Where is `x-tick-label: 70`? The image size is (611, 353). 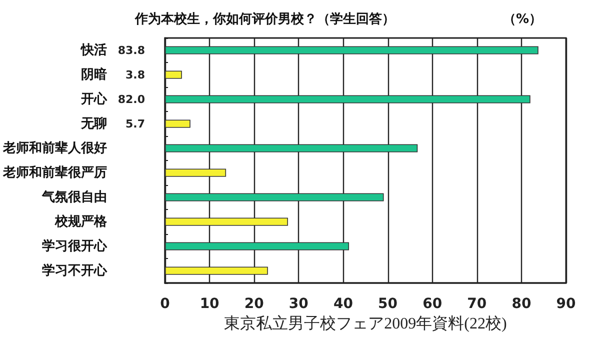
x-tick-label: 70 is located at coordinates (477, 304).